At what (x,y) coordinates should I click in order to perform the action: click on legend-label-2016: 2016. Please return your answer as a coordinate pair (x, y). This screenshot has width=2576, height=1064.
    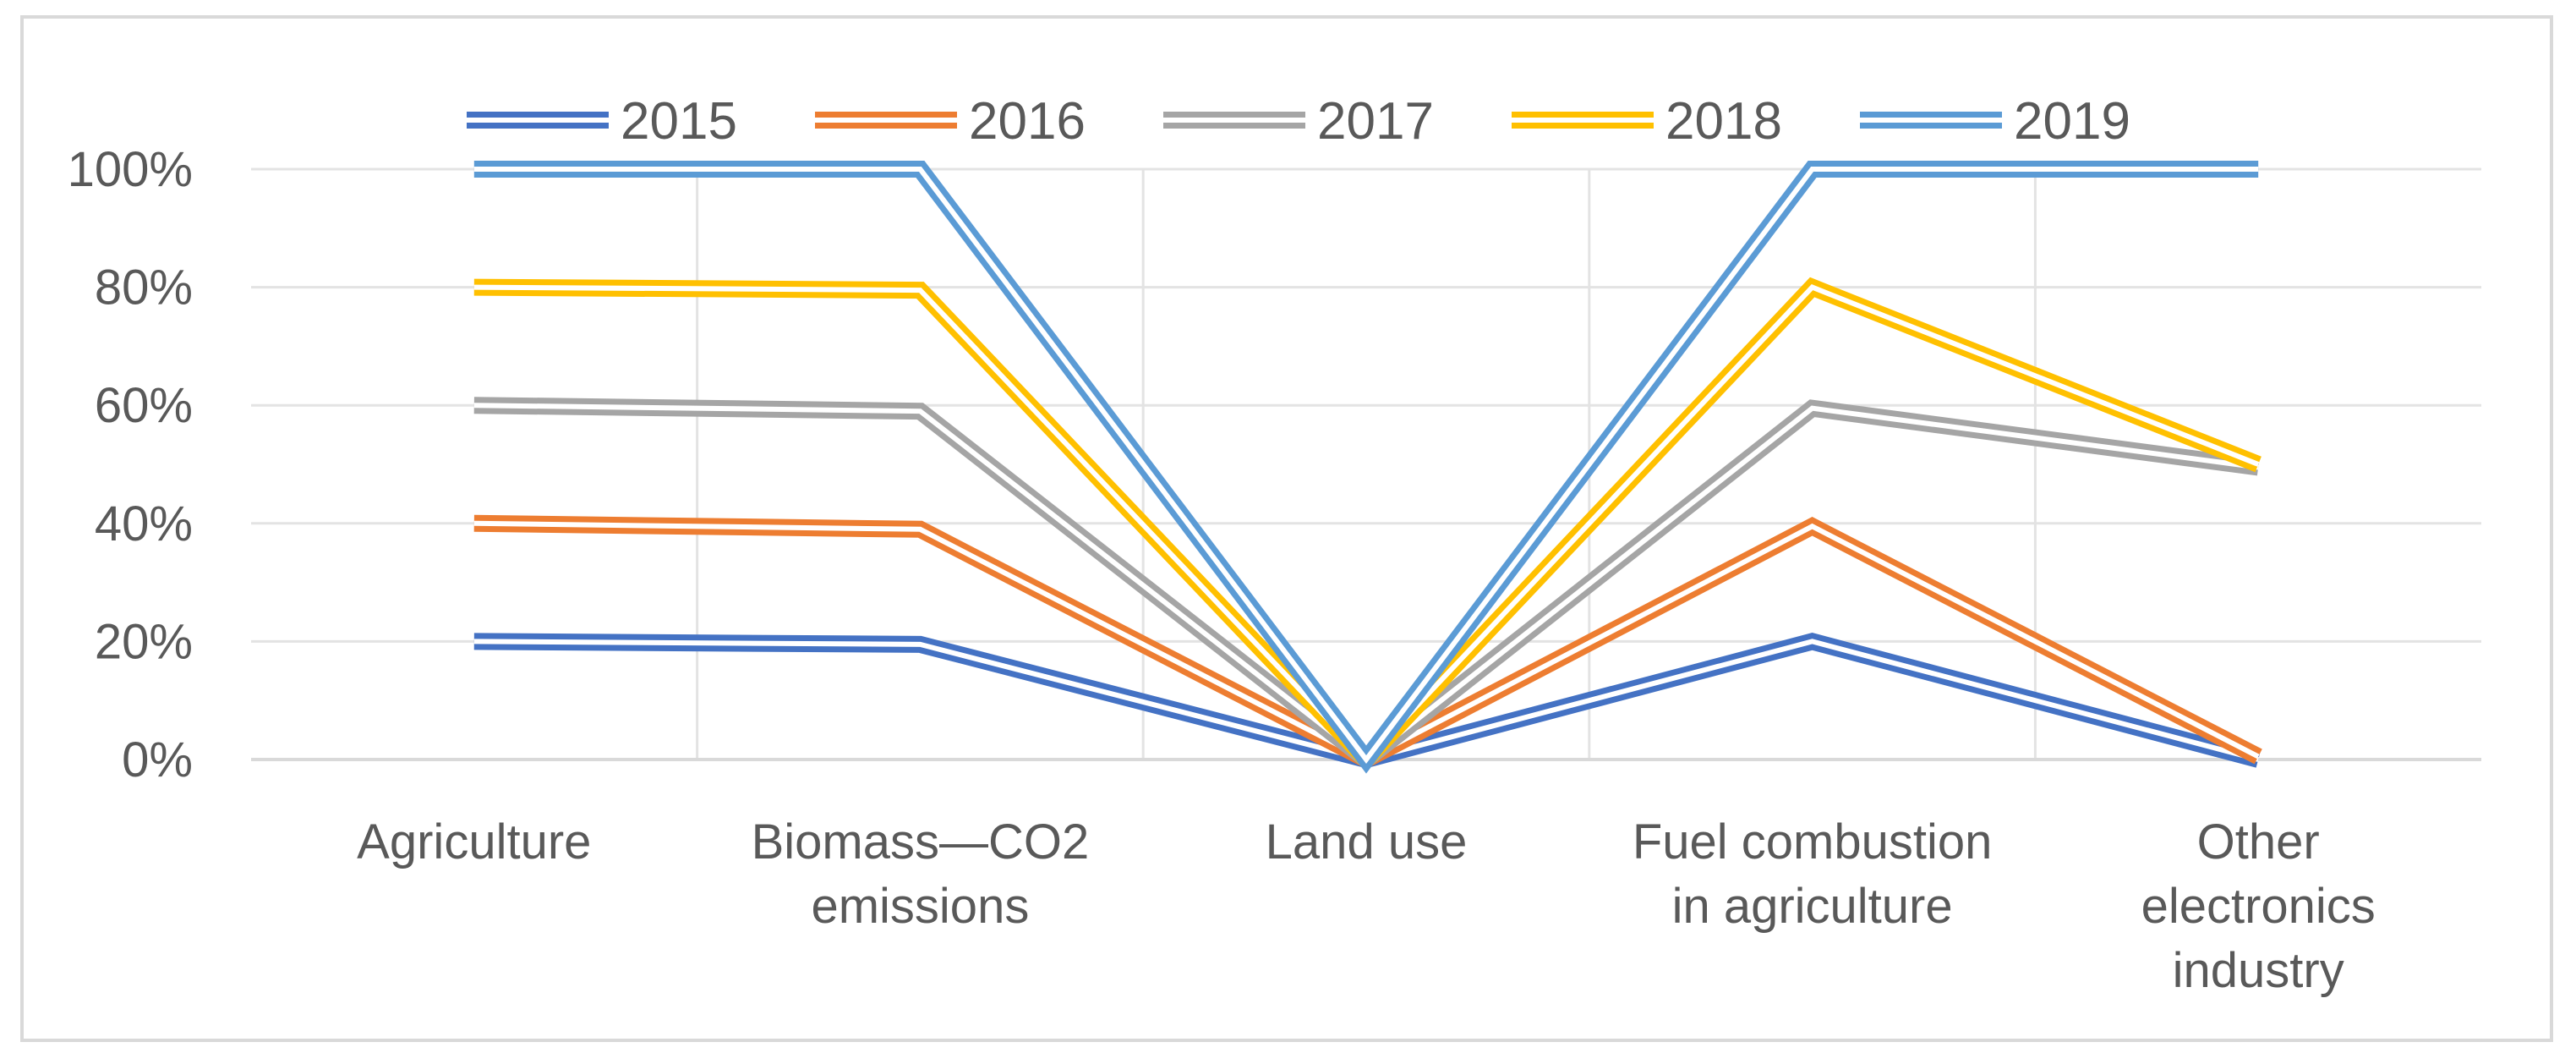
    Looking at the image, I should click on (1027, 121).